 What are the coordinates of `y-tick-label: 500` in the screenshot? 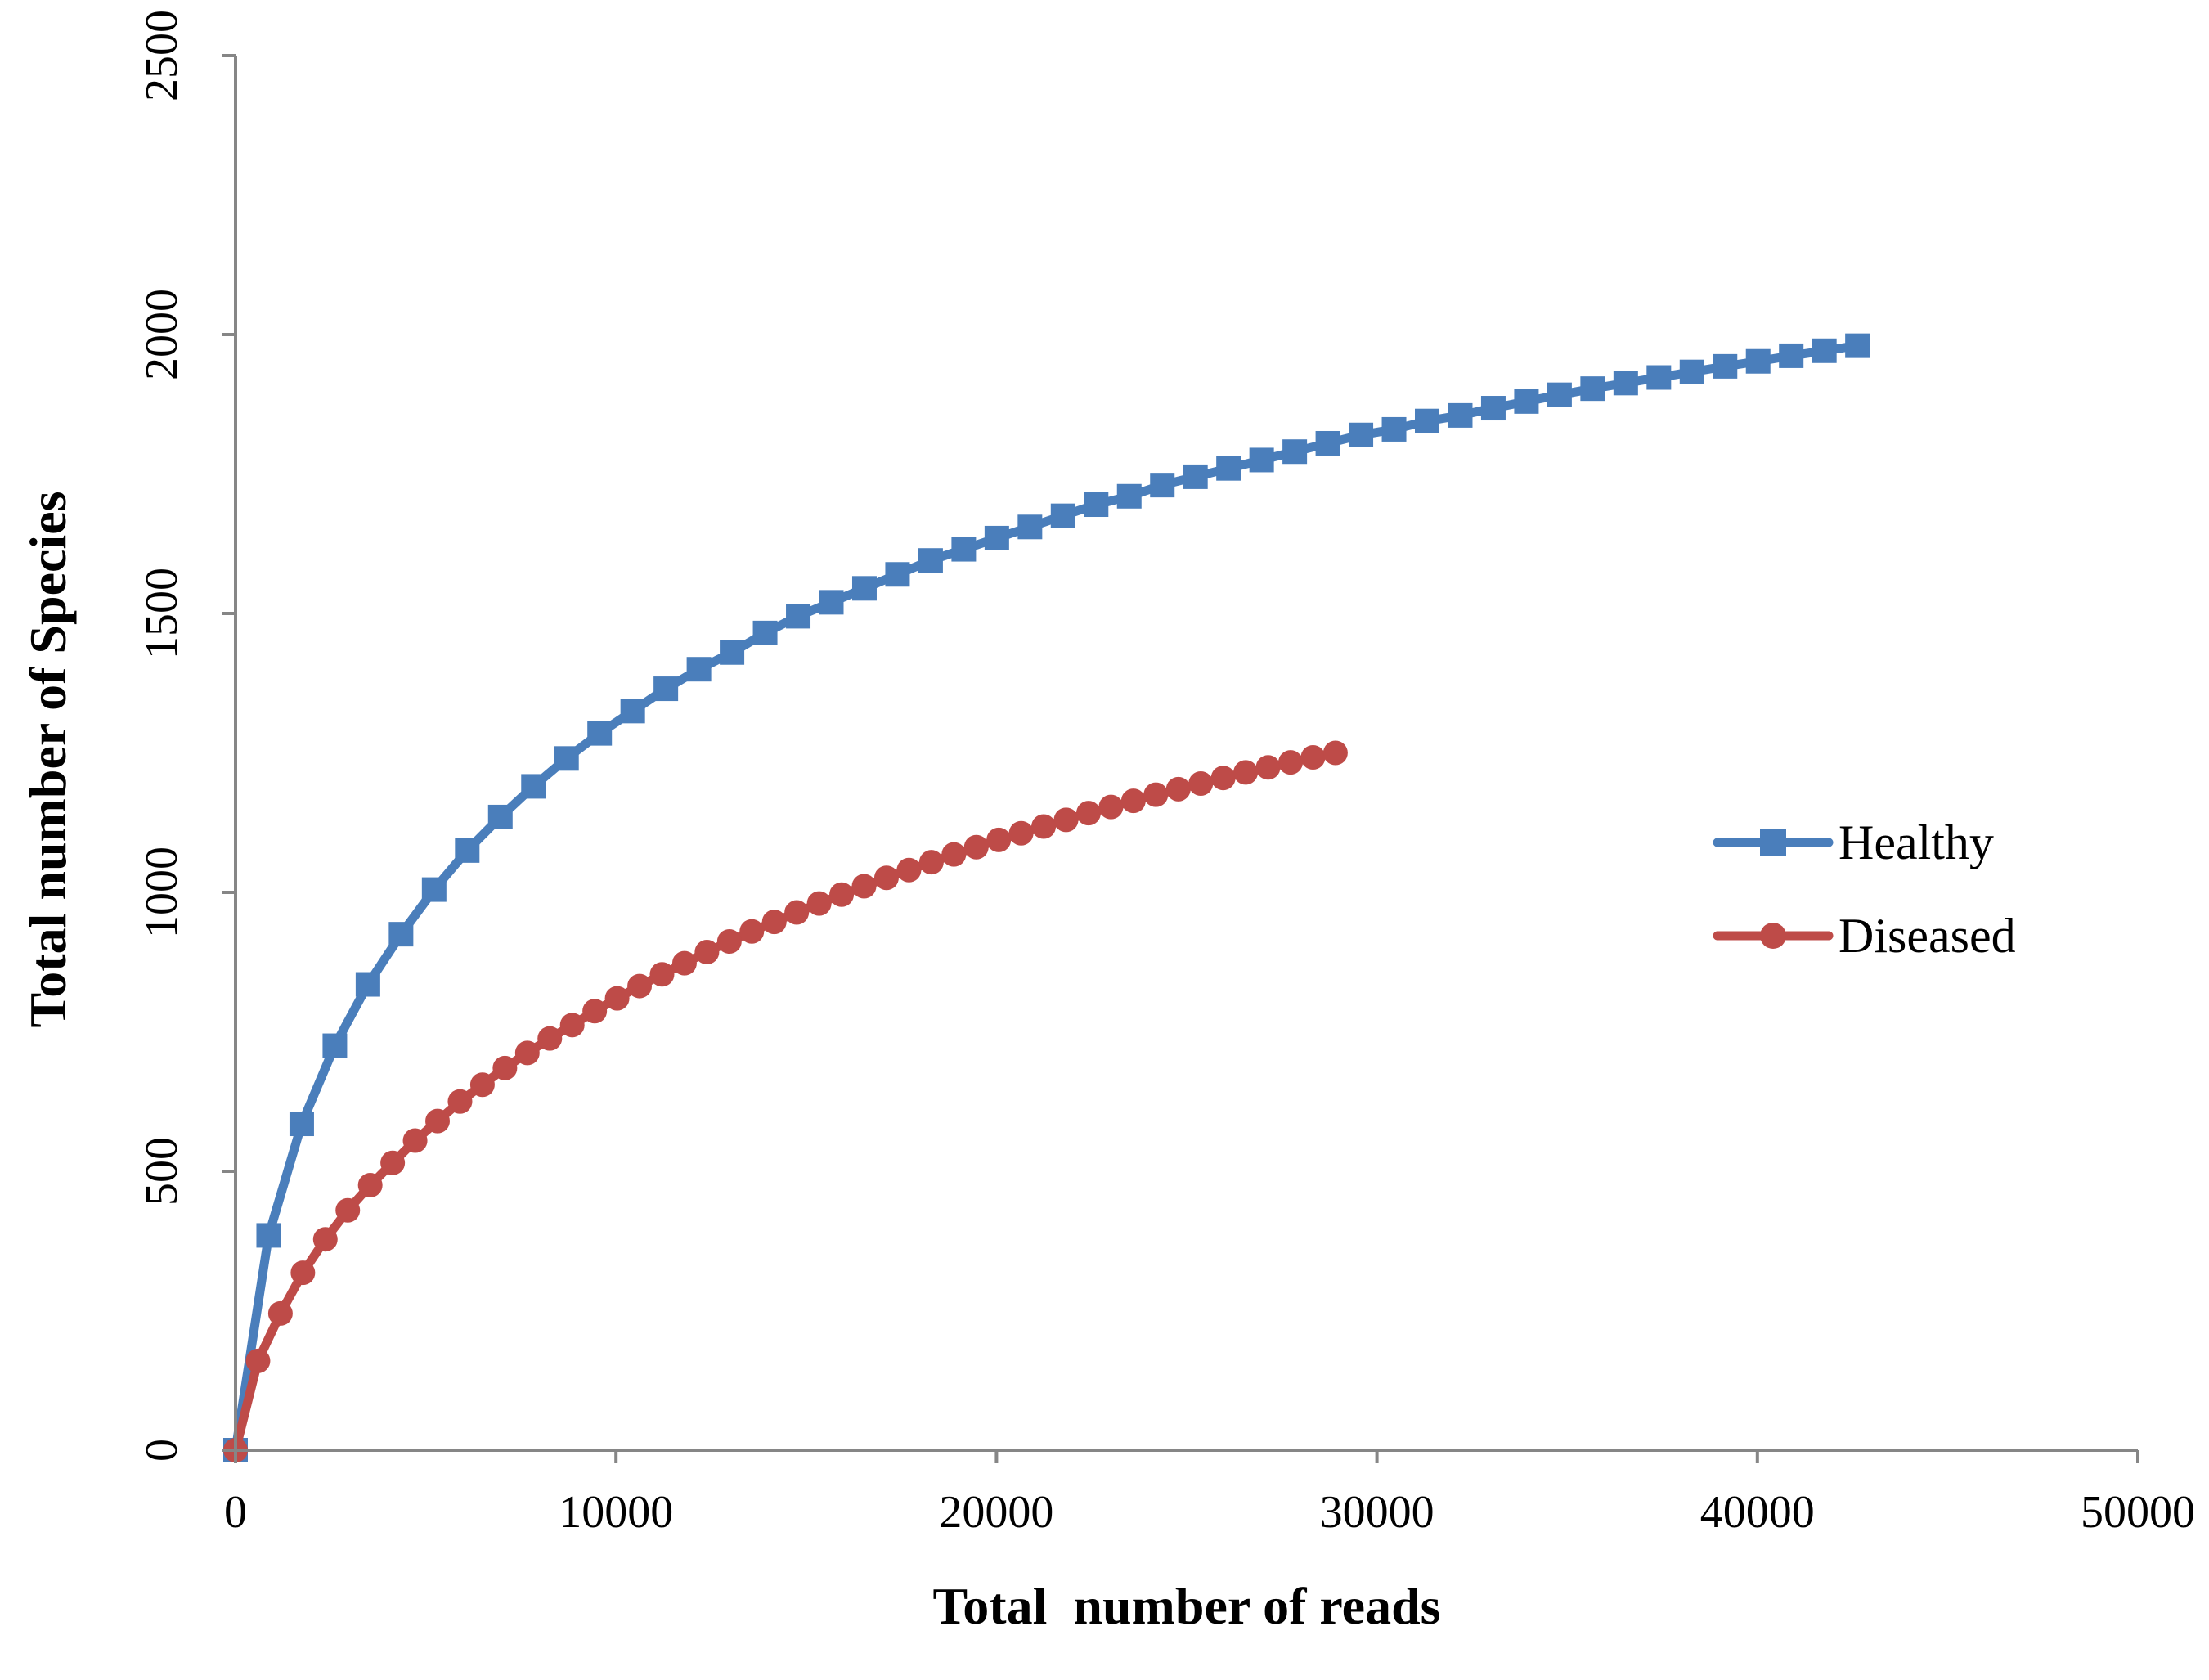 It's located at (162, 1172).